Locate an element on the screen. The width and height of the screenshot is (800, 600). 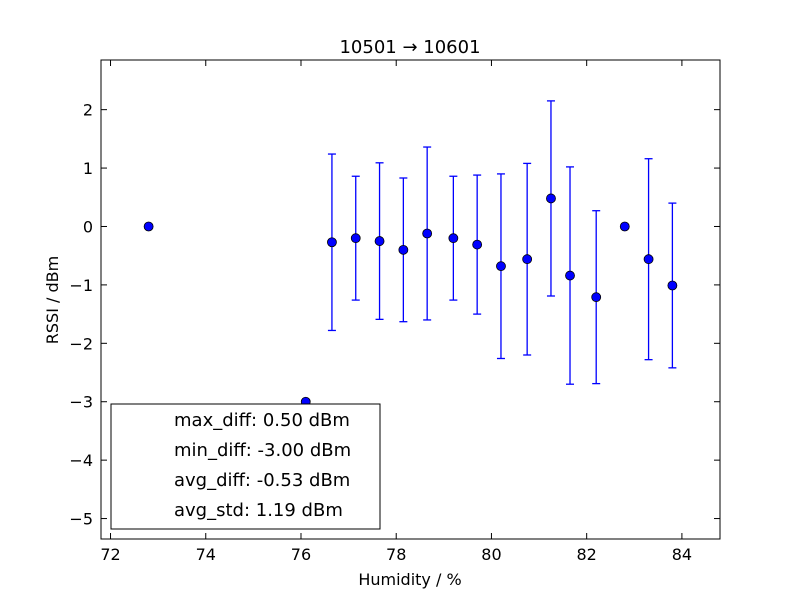
legend-line-avg-diff: avg_diff: -0.53 dBm is located at coordinates (262, 480).